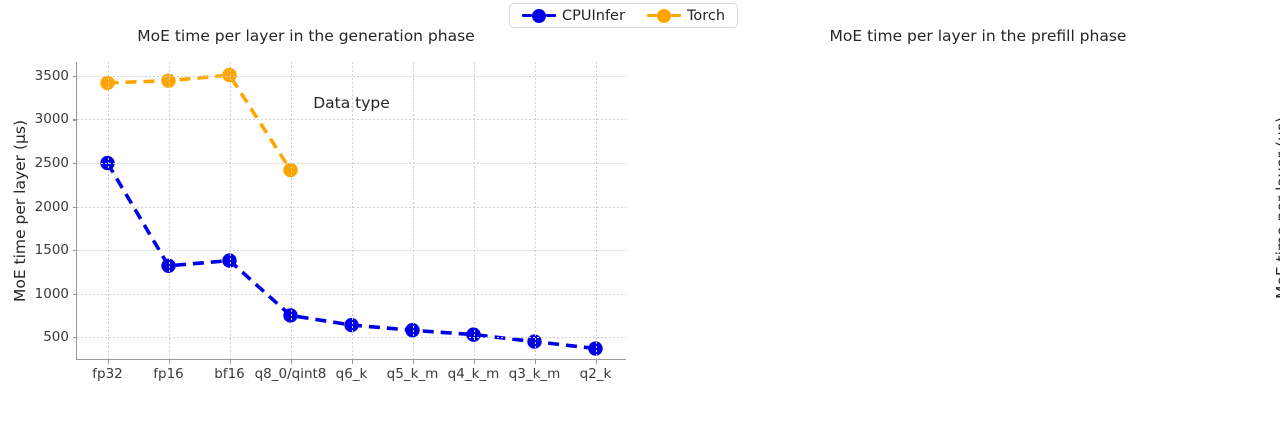 The image size is (1280, 426). I want to click on legend-marker-cpuinfer, so click(539, 15).